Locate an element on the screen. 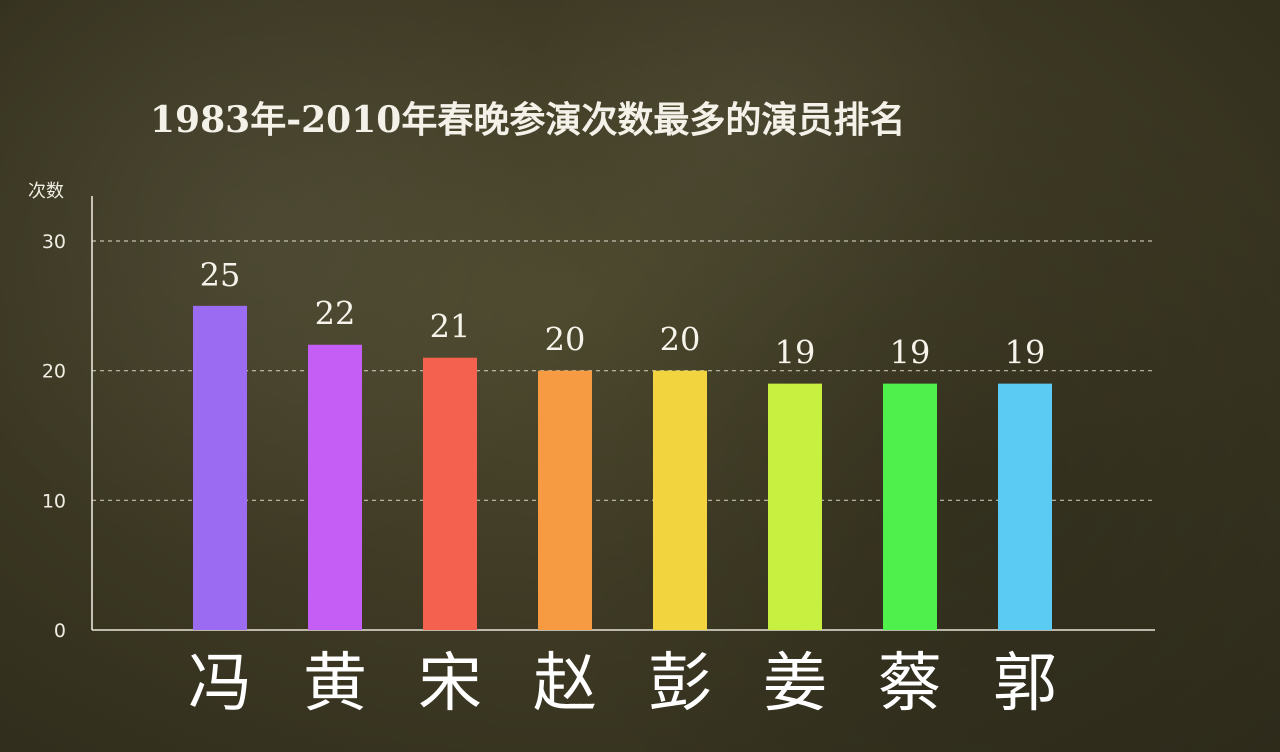  y-tick-label: 20 is located at coordinates (54, 372).